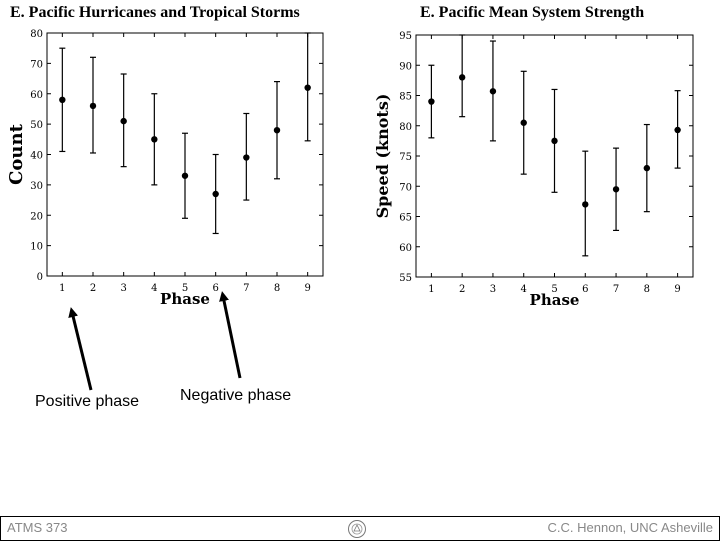 Image resolution: width=720 pixels, height=541 pixels. I want to click on y-axis-label: Speed (knots), so click(382, 156).